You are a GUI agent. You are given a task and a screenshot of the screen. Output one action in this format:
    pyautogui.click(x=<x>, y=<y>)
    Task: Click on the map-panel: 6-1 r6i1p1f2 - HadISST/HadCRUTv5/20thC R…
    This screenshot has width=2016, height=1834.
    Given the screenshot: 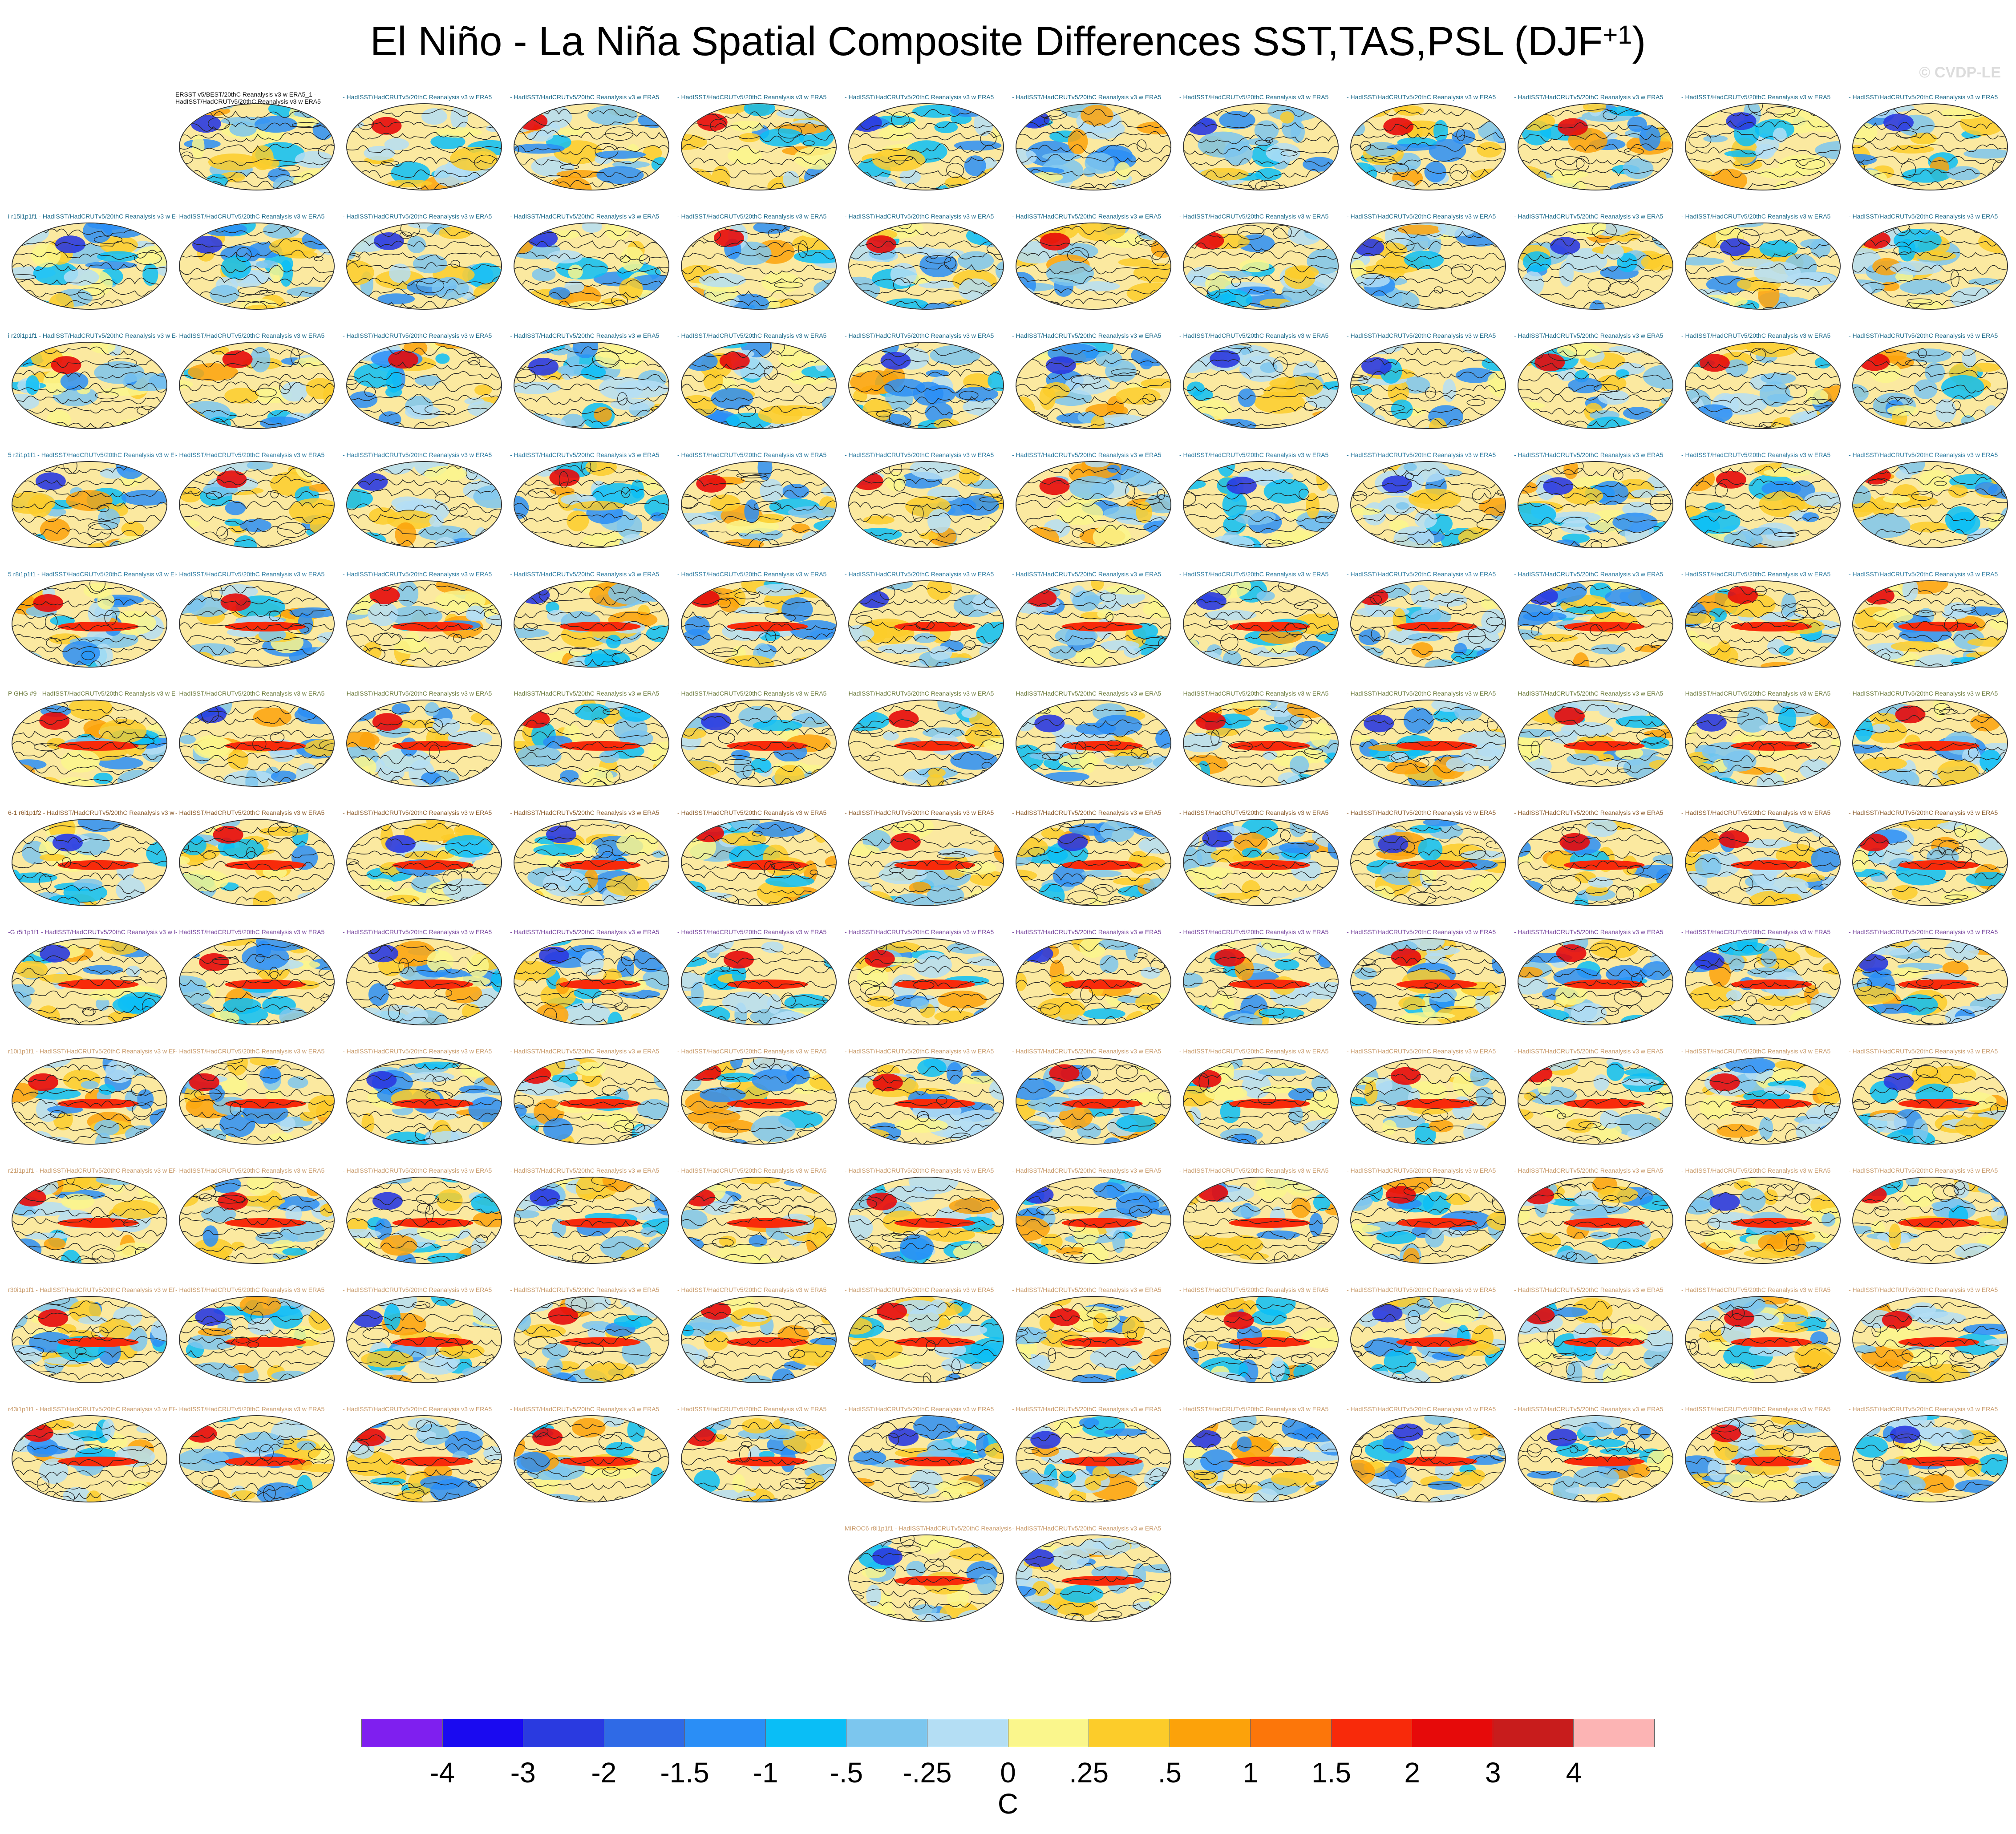 What is the action you would take?
    pyautogui.click(x=91, y=858)
    